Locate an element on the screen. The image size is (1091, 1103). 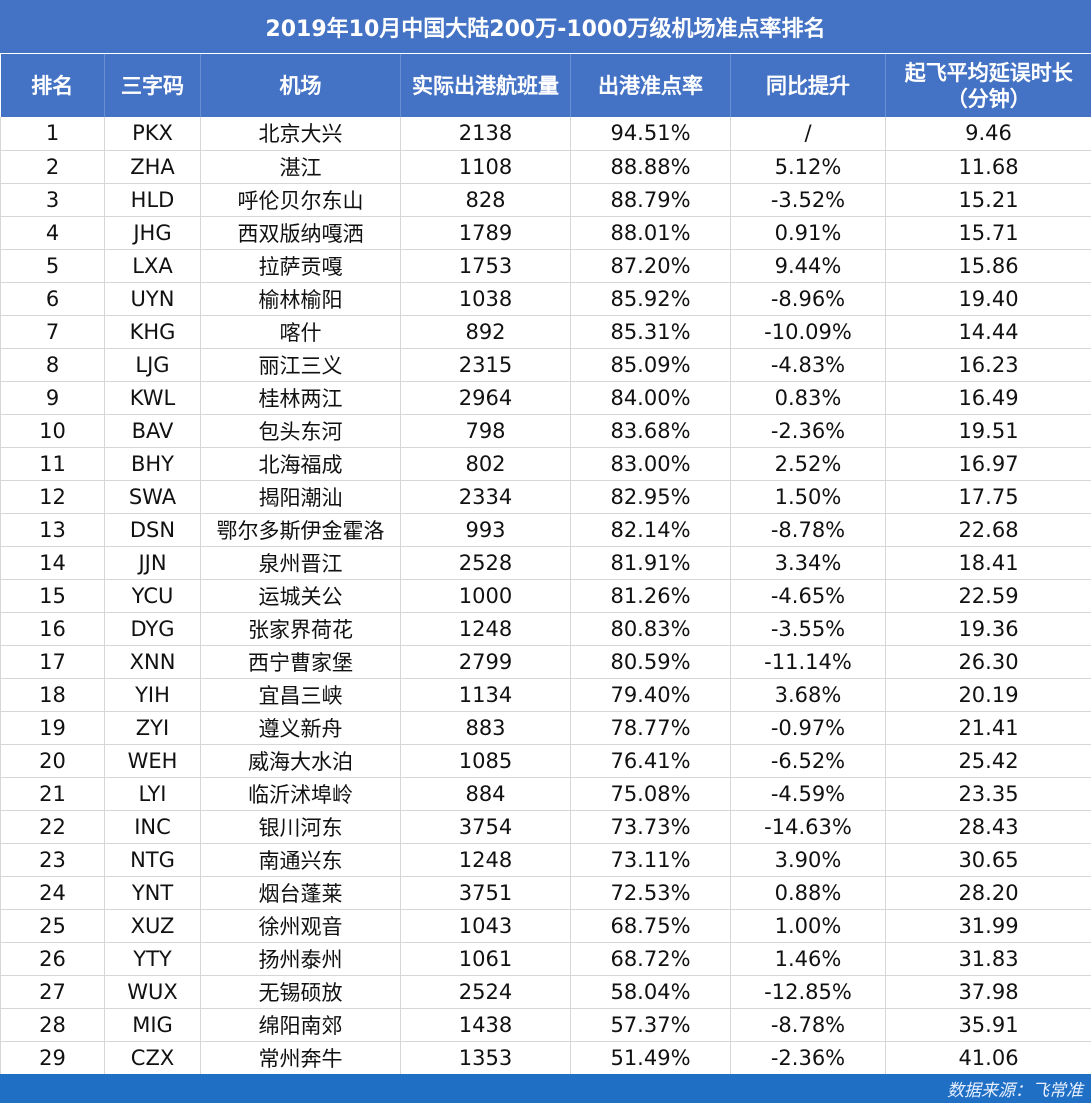
airport-cell: 遵义新舟 is located at coordinates (300, 728).